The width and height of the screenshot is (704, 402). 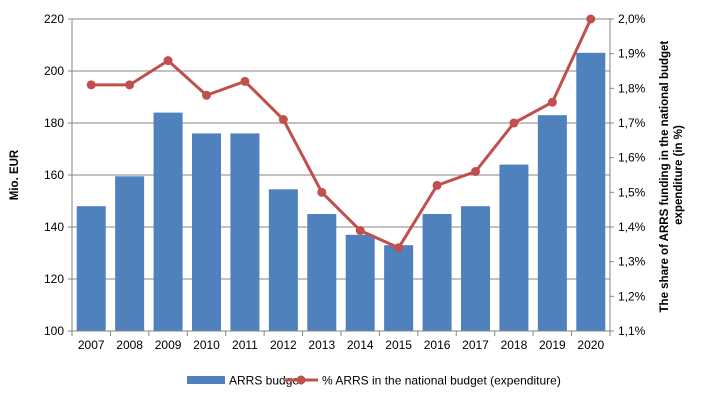 I want to click on y-right-tick-label: 2,0%, so click(x=632, y=19).